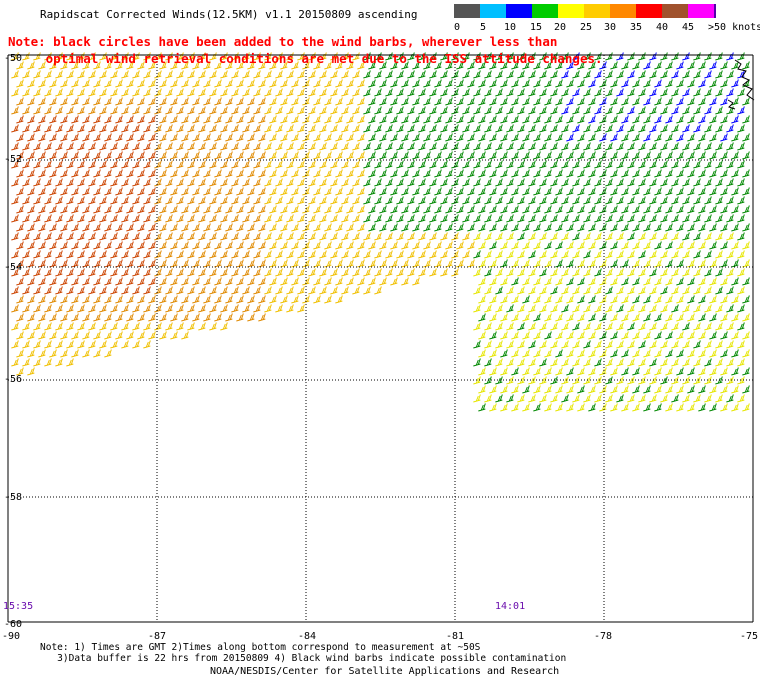 This screenshot has height=688, width=760. I want to click on lon-label: -84, so click(307, 636).